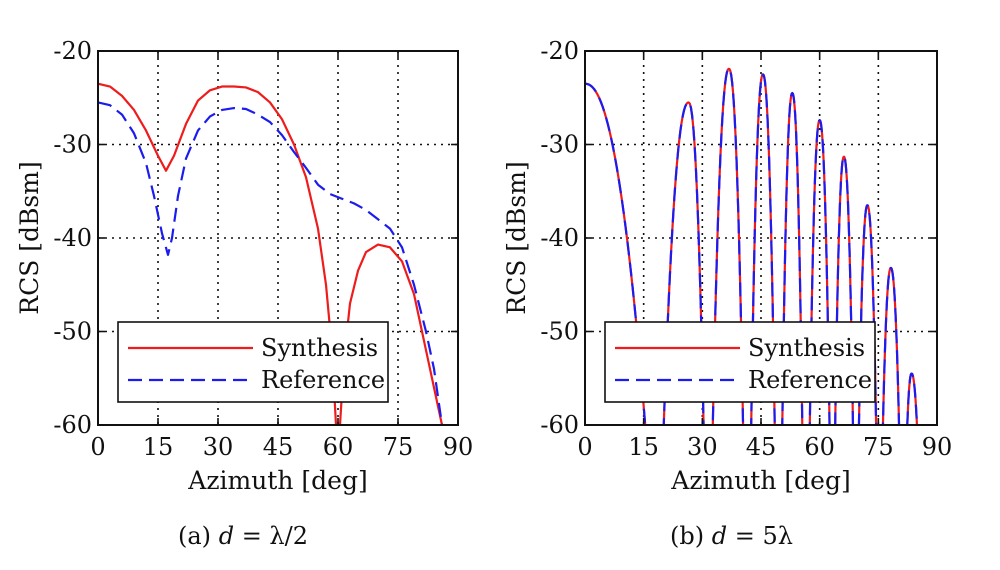 The height and width of the screenshot is (570, 1000). I want to click on caption-a-prefix: (a), so click(195, 536).